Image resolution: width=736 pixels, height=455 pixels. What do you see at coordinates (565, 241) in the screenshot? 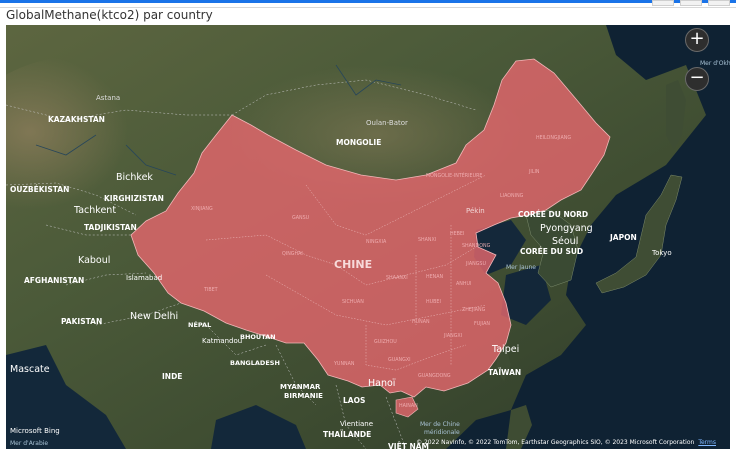
I see `label-seoul: Séoul` at bounding box center [565, 241].